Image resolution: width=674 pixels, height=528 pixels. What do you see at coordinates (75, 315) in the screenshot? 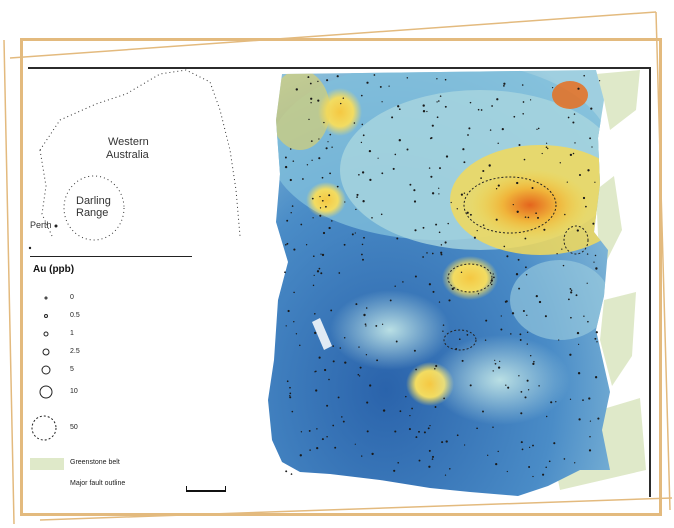
I see `legend-label: 0.5` at bounding box center [75, 315].